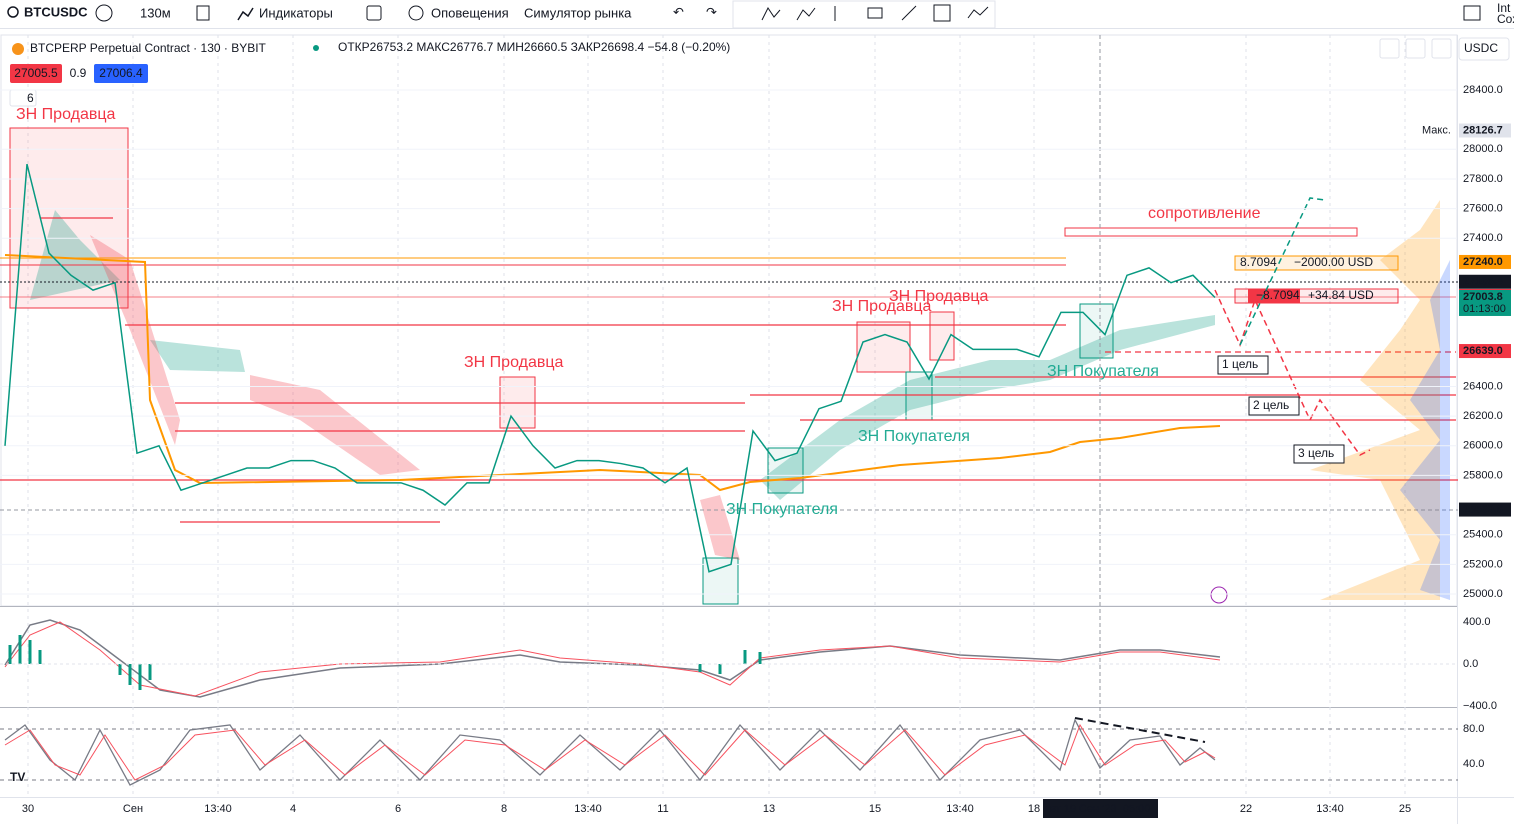 This screenshot has height=824, width=1514. Describe the element at coordinates (1483, 297) in the screenshot. I see `price-badge-label: 27003.8` at that location.